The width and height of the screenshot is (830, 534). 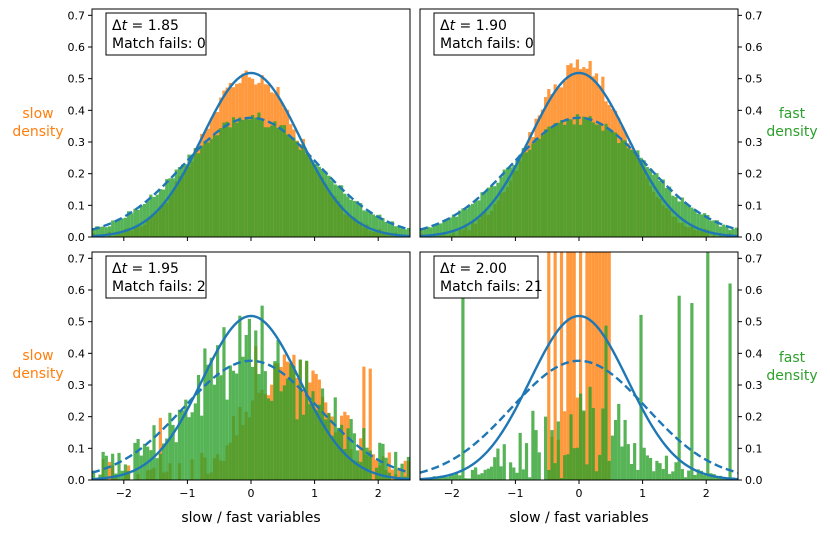 I want to click on fast-reference-curve, so click(x=579, y=416).